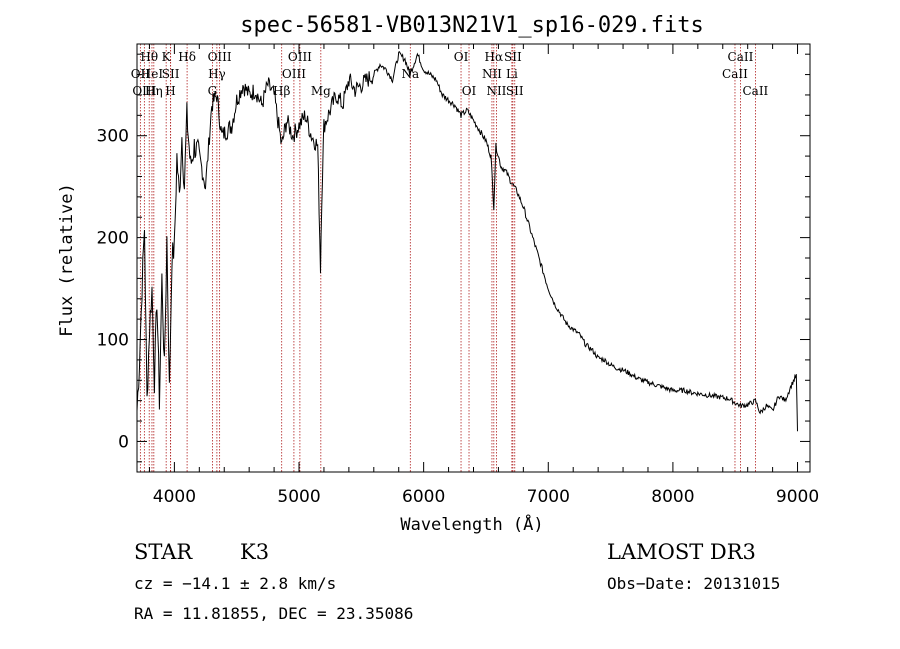 The width and height of the screenshot is (900, 649). What do you see at coordinates (174, 497) in the screenshot?
I see `x-tick-label: 4000` at bounding box center [174, 497].